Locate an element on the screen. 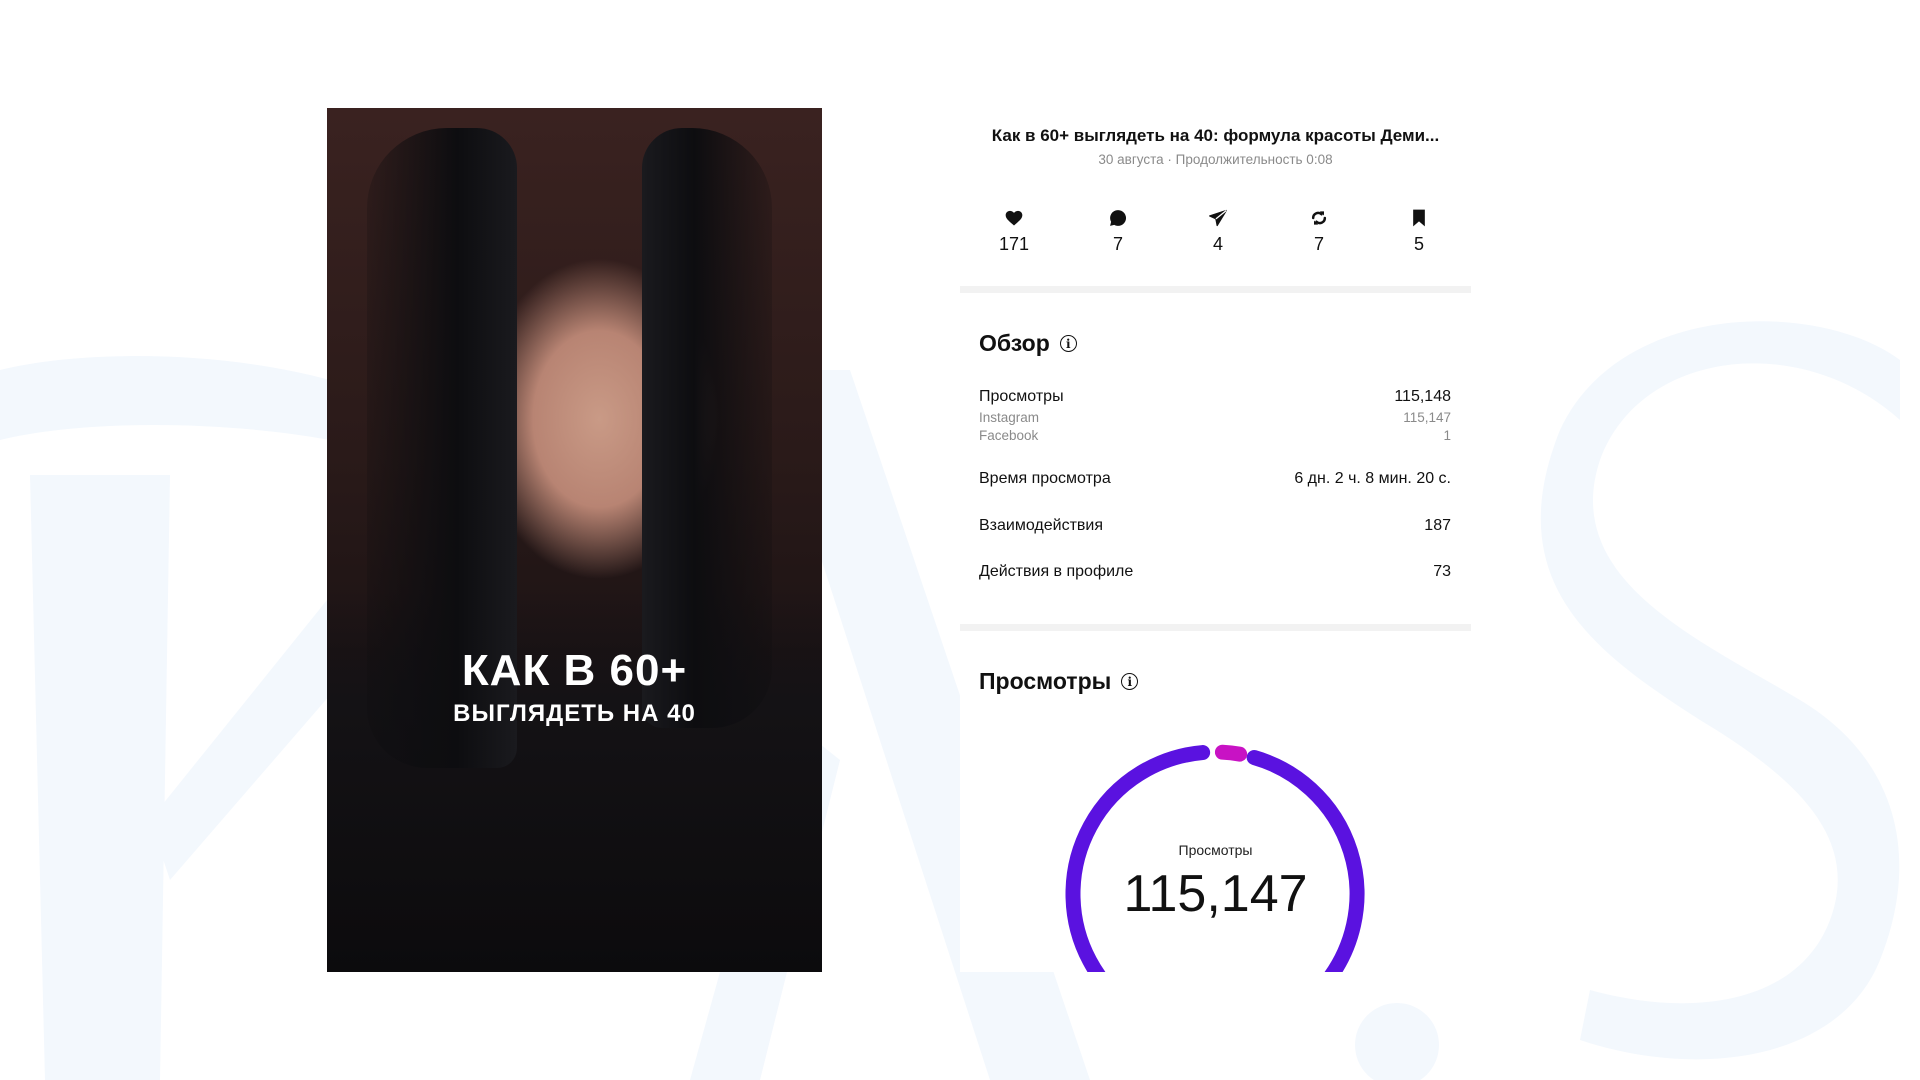  bookmark-icon is located at coordinates (1419, 218).